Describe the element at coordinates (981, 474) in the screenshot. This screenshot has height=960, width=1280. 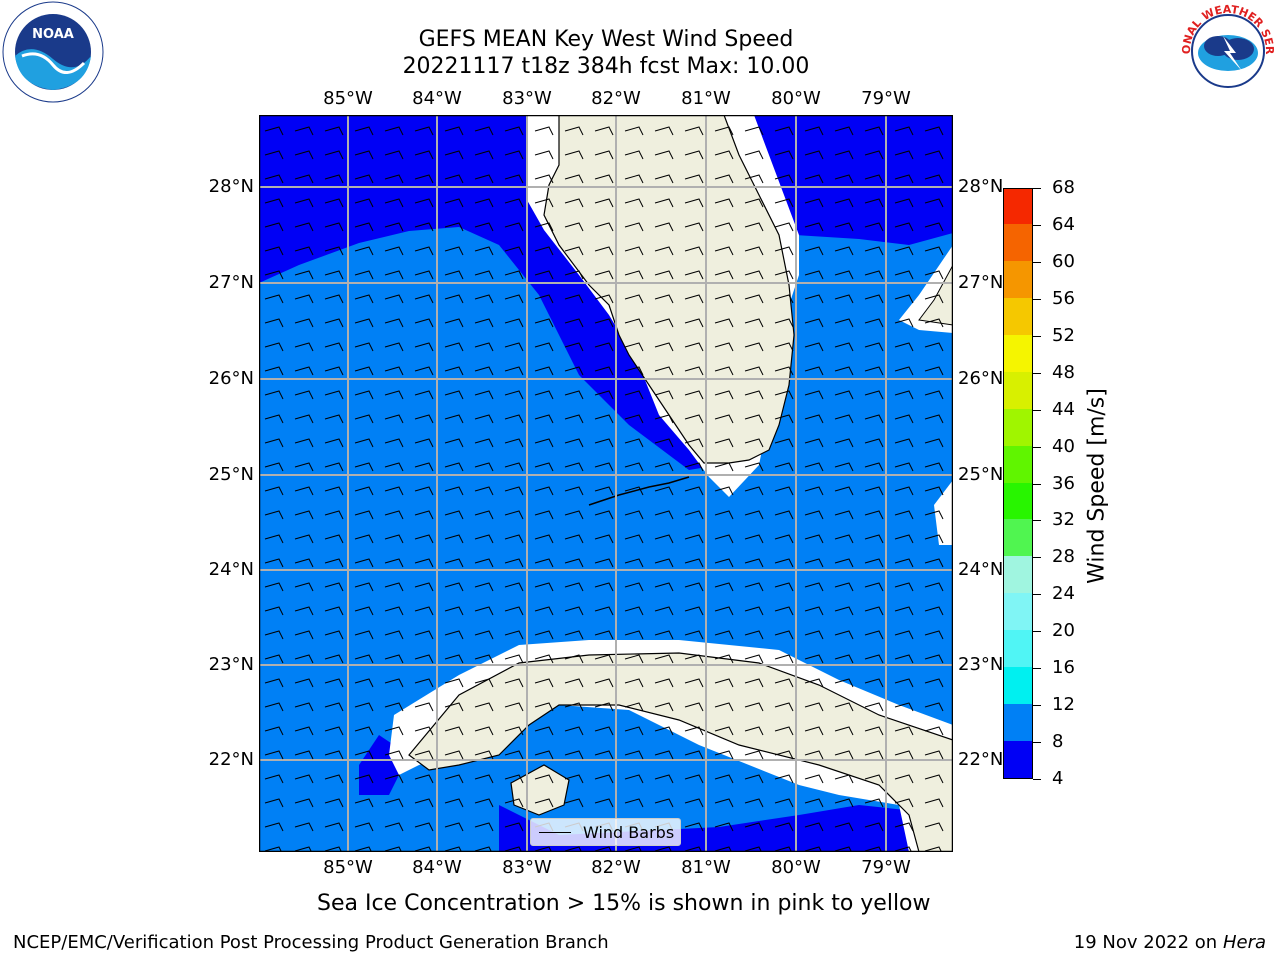
I see `lat-label-right: 25°N` at that location.